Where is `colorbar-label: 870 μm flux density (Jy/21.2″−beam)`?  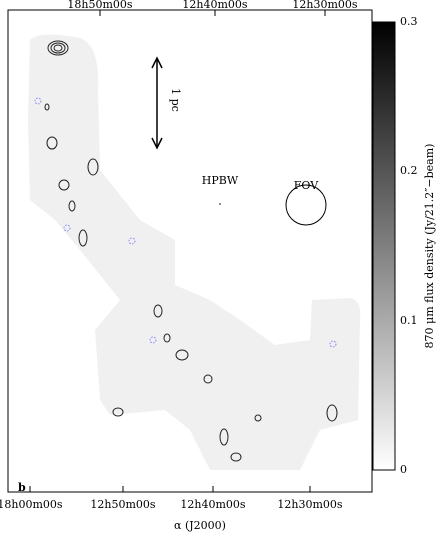 colorbar-label: 870 μm flux density (Jy/21.2″−beam) is located at coordinates (429, 246).